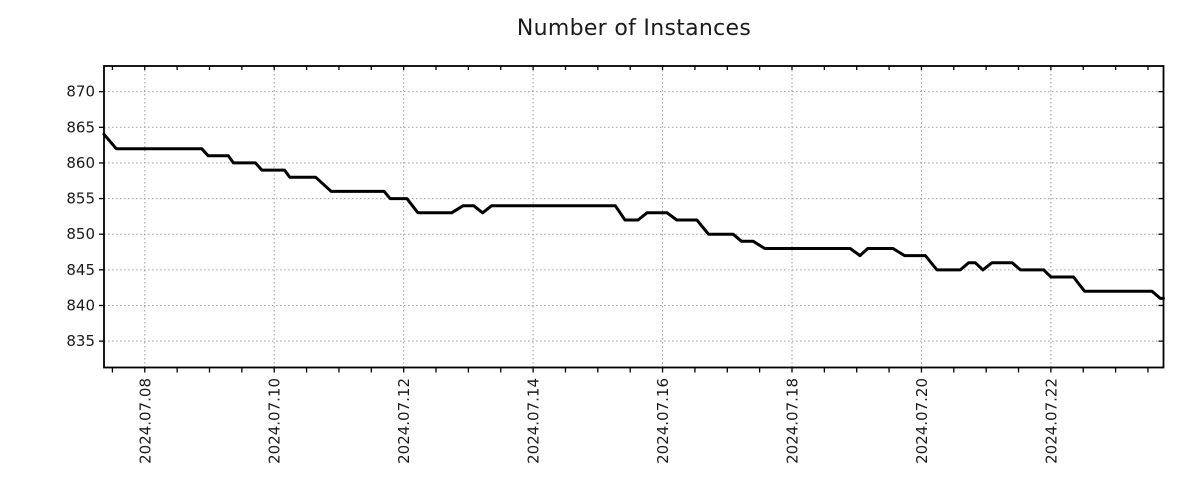  What do you see at coordinates (80, 163) in the screenshot?
I see `y-axis-tick-label: 860` at bounding box center [80, 163].